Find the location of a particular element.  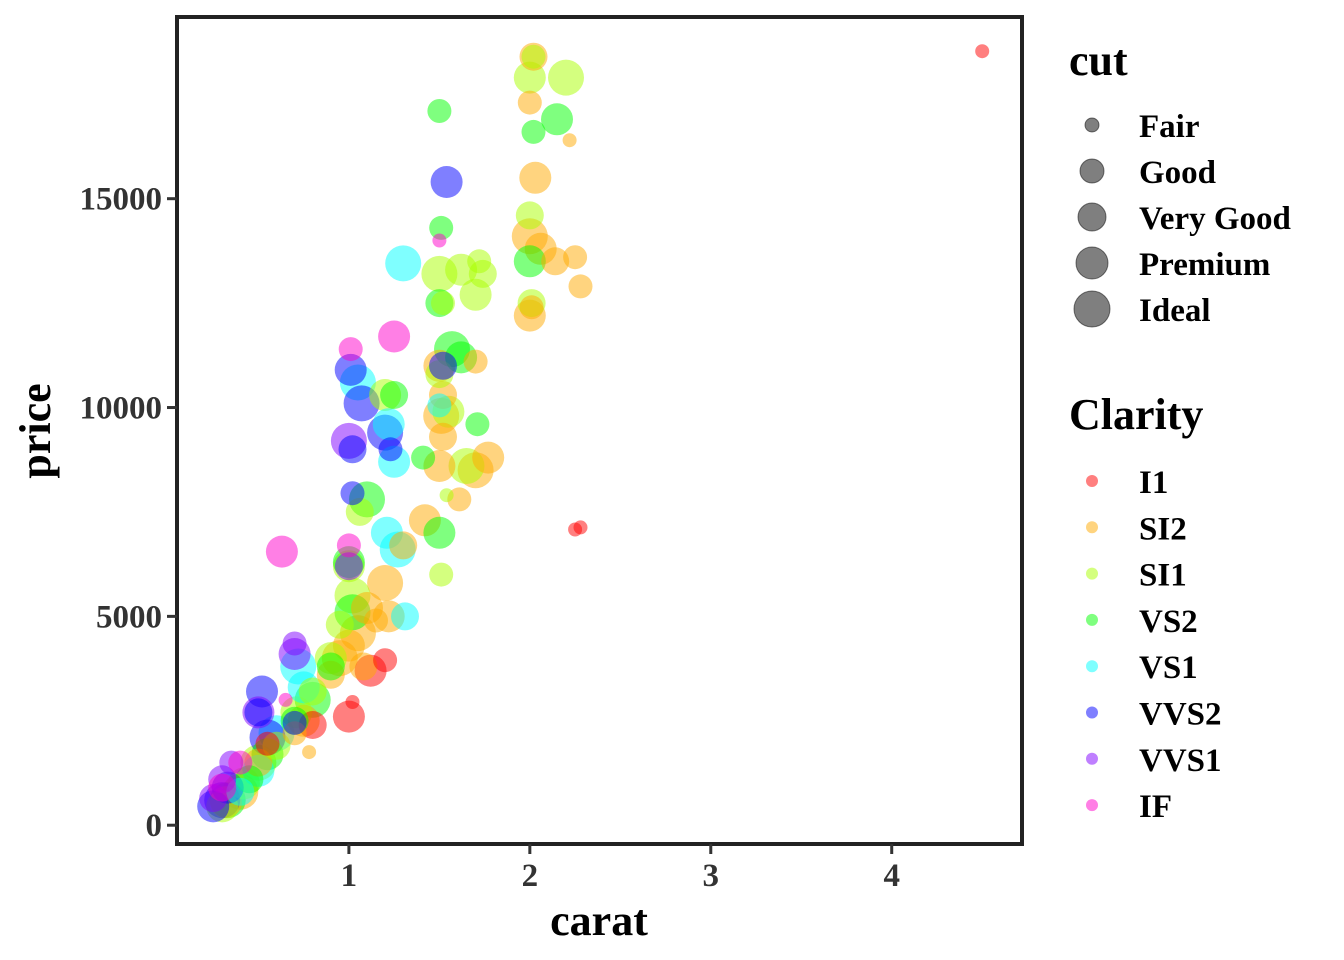

legend-cut-label: Ideal is located at coordinates (1175, 311).